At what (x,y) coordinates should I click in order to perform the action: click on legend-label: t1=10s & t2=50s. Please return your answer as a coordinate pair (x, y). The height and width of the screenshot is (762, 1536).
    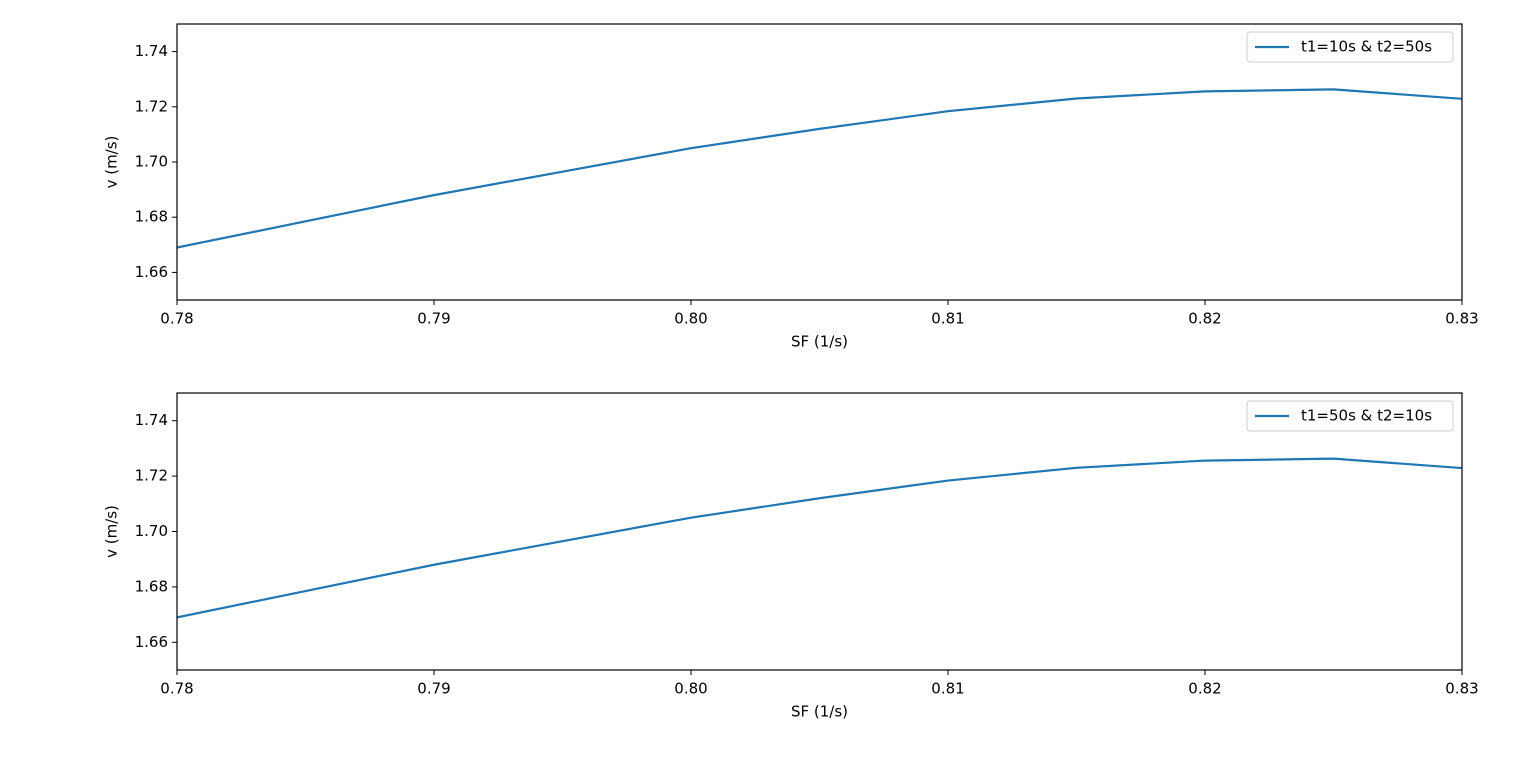
    Looking at the image, I should click on (1366, 47).